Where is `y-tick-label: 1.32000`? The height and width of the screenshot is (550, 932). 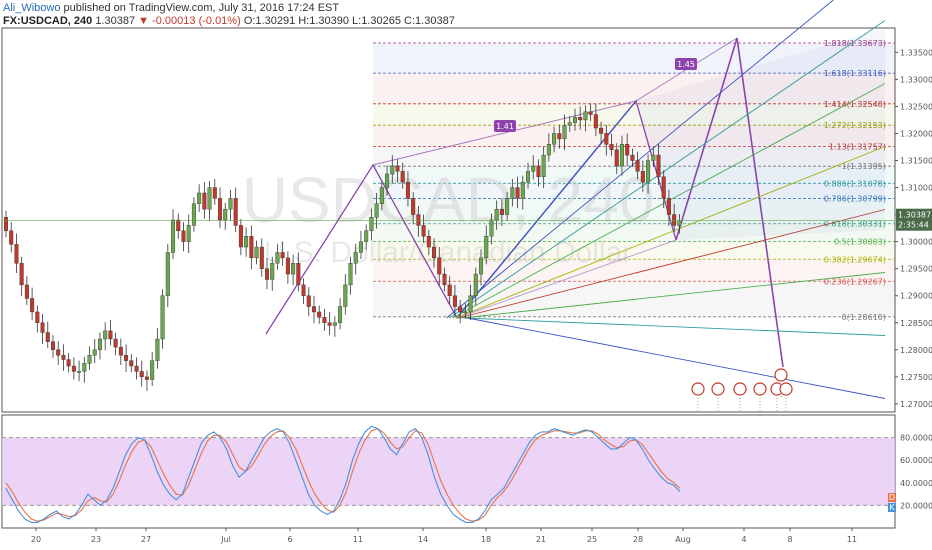
y-tick-label: 1.32000 is located at coordinates (916, 133).